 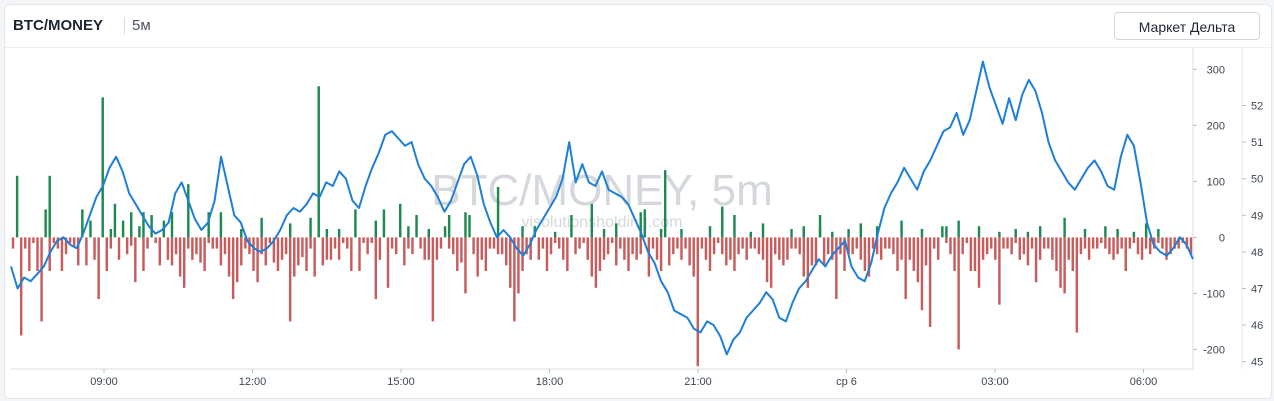 I want to click on price-axis-tick: 47, so click(x=1257, y=290).